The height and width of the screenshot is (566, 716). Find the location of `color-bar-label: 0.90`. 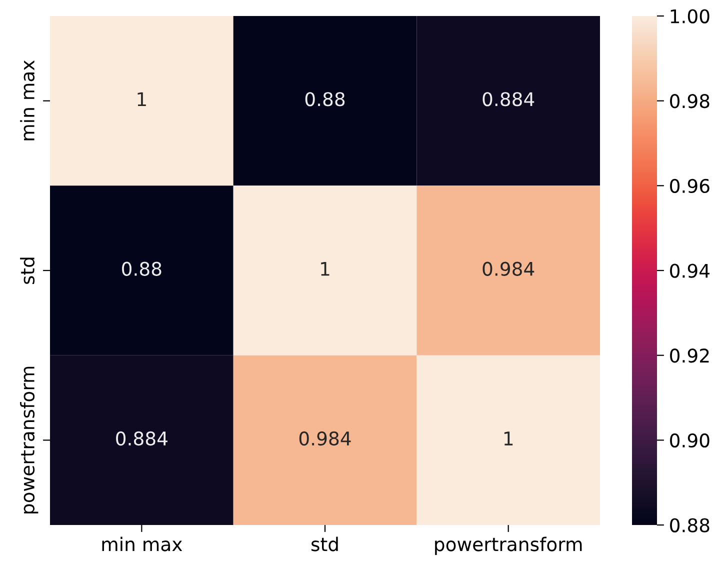

color-bar-label: 0.90 is located at coordinates (690, 440).